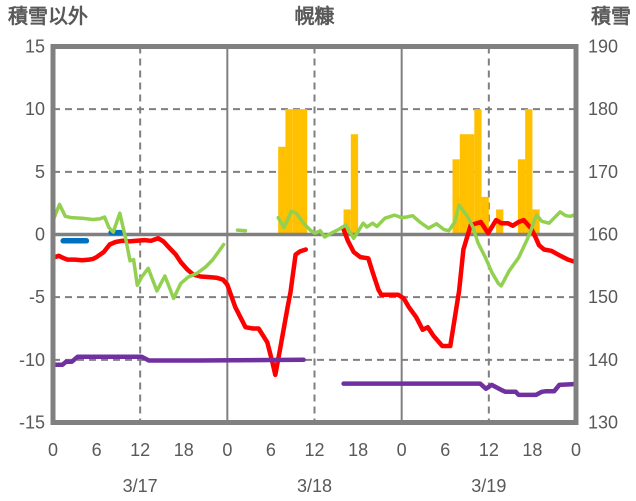  I want to click on precipitation-bars, so click(409, 172).